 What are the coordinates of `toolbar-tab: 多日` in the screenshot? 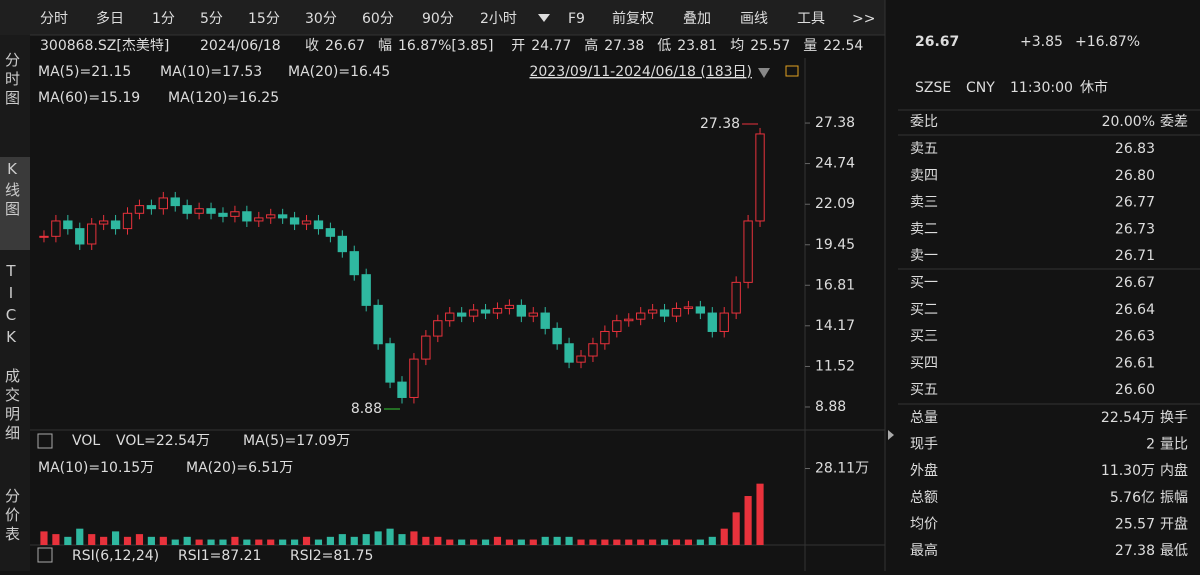 It's located at (110, 18).